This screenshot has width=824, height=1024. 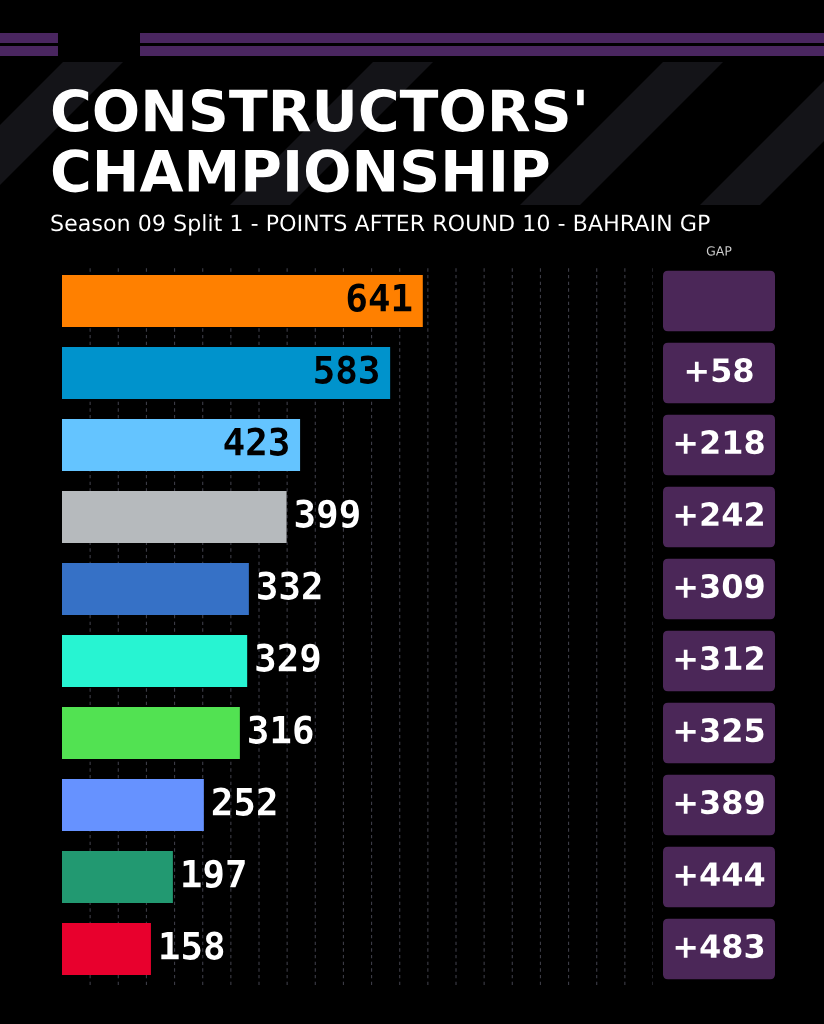 I want to click on text: +309, so click(x=719, y=586).